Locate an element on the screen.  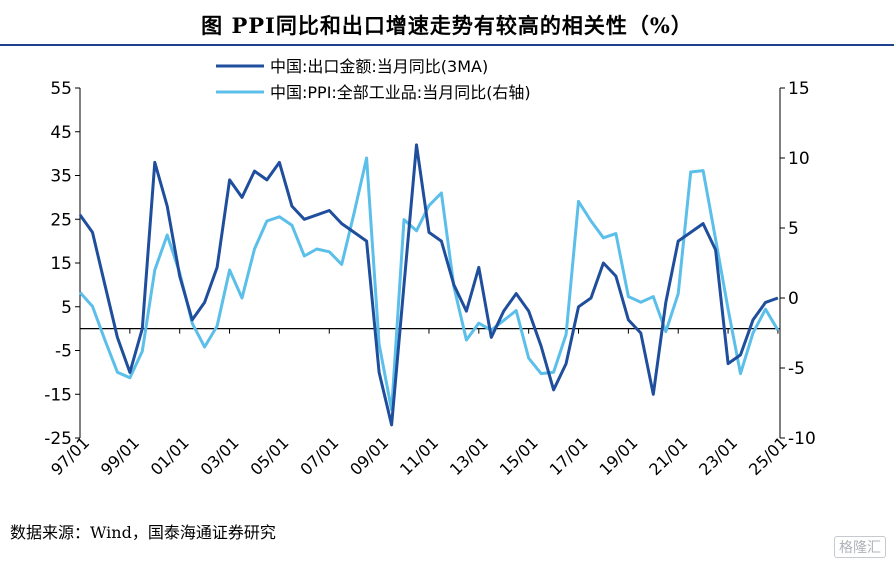
x-tick-label: 07/01 is located at coordinates (319, 456).